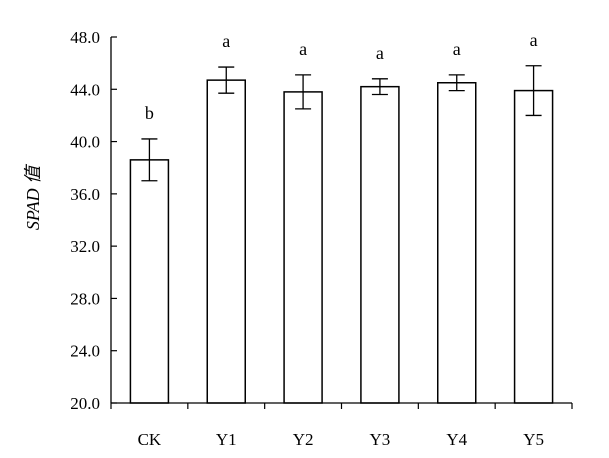  What do you see at coordinates (303, 49) in the screenshot?
I see `significance-letter-y2: a` at bounding box center [303, 49].